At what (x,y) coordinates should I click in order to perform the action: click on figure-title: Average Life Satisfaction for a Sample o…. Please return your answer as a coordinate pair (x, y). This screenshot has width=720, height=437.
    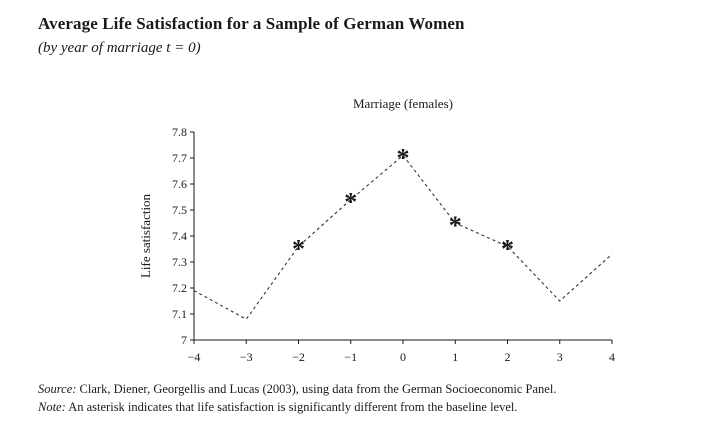
    Looking at the image, I should click on (251, 23).